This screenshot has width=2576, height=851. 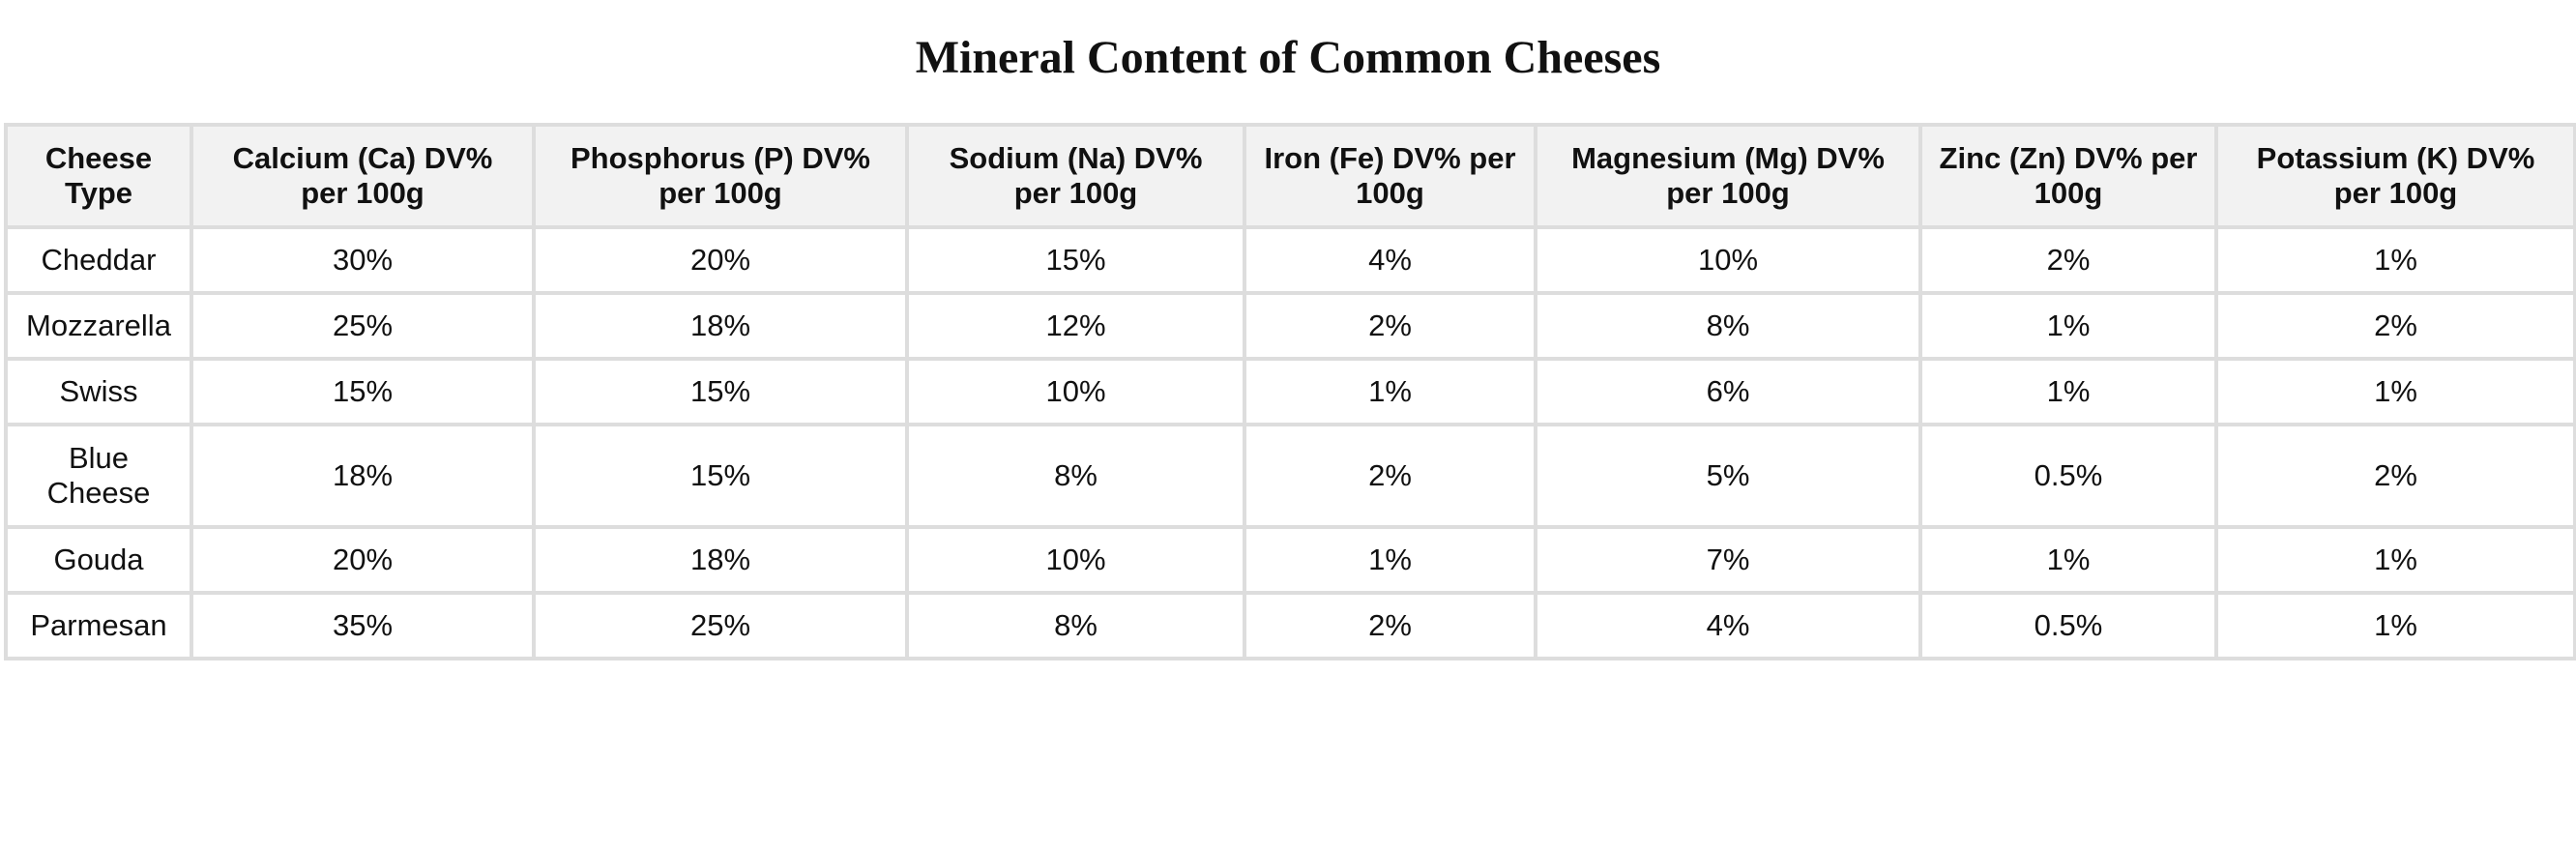 I want to click on cell-cheese-type: Blue Cheese, so click(x=98, y=476).